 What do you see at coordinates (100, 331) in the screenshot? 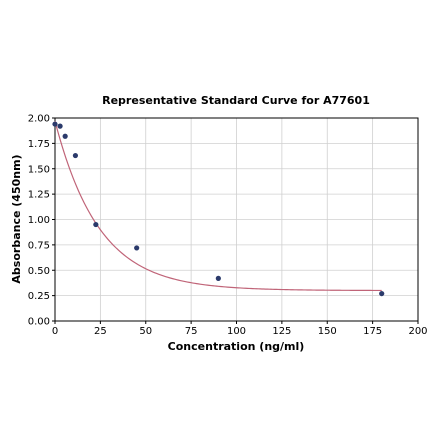
I see `x-tick-label: 25` at bounding box center [100, 331].